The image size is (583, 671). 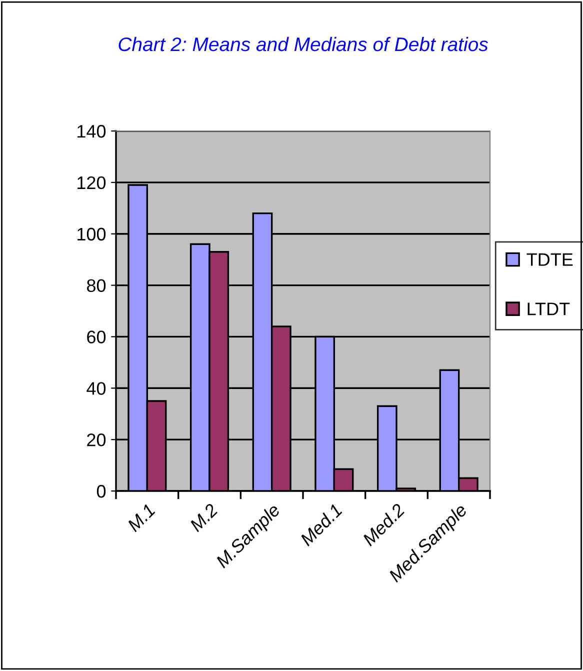 I want to click on y-tick-label: 0, so click(x=101, y=491).